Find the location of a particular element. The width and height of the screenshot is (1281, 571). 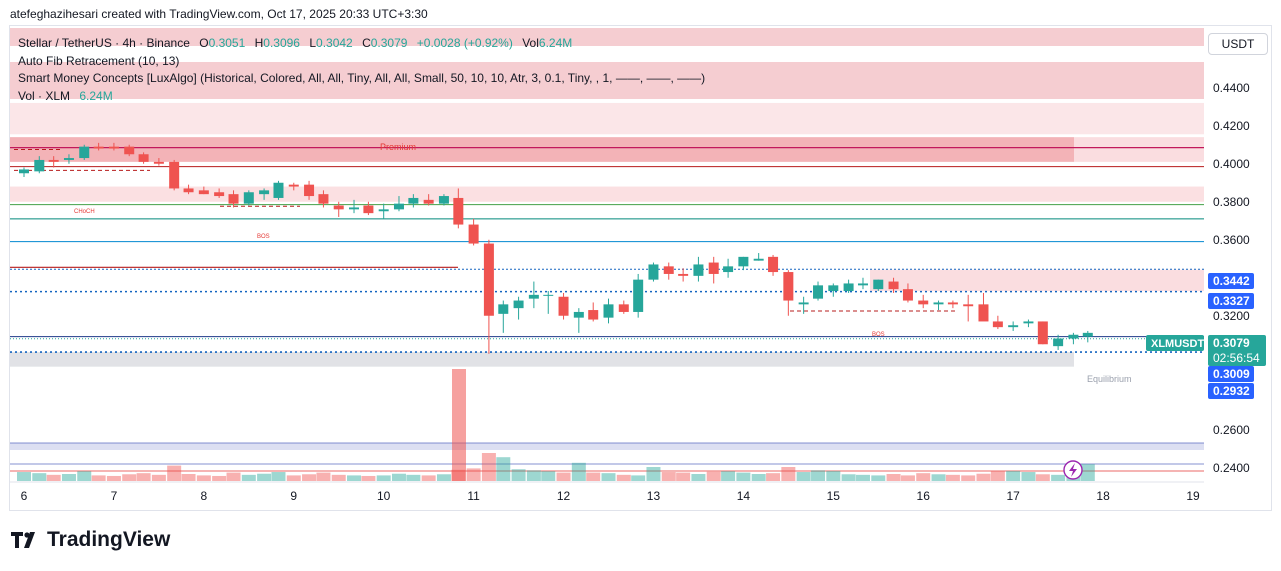

y-tick-0.3200: 0.3200 is located at coordinates (1231, 316).